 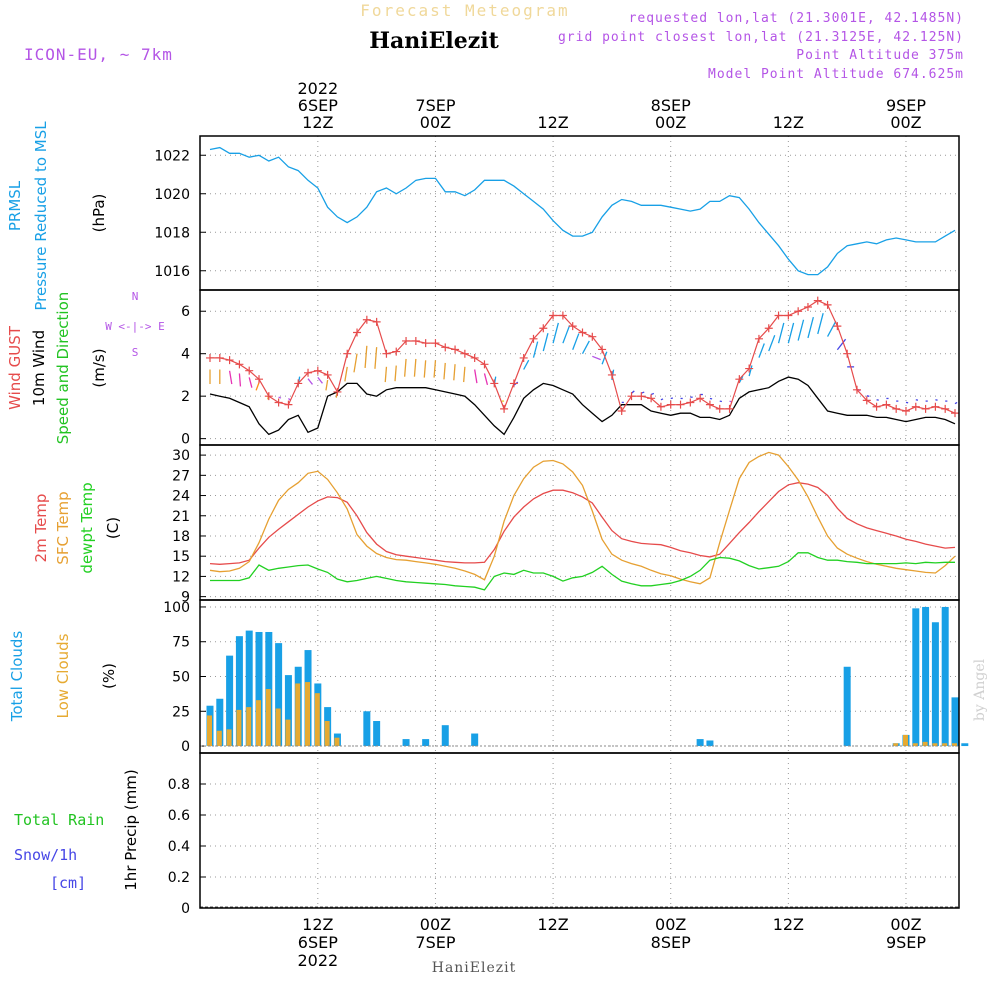 I want to click on y-tick-label: 0.4, so click(x=179, y=847).